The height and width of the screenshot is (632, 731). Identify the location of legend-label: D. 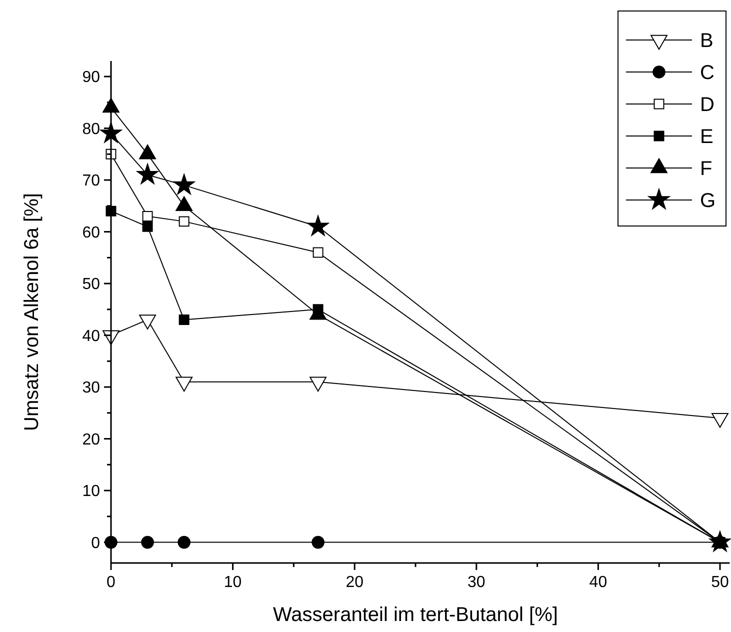
(707, 105).